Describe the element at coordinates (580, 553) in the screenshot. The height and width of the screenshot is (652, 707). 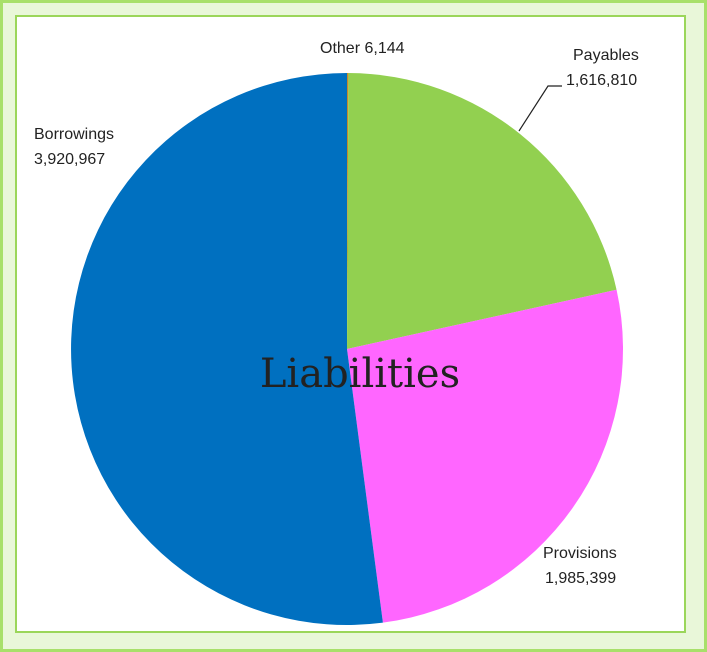
I see `label-provisions-name: Provisions` at that location.